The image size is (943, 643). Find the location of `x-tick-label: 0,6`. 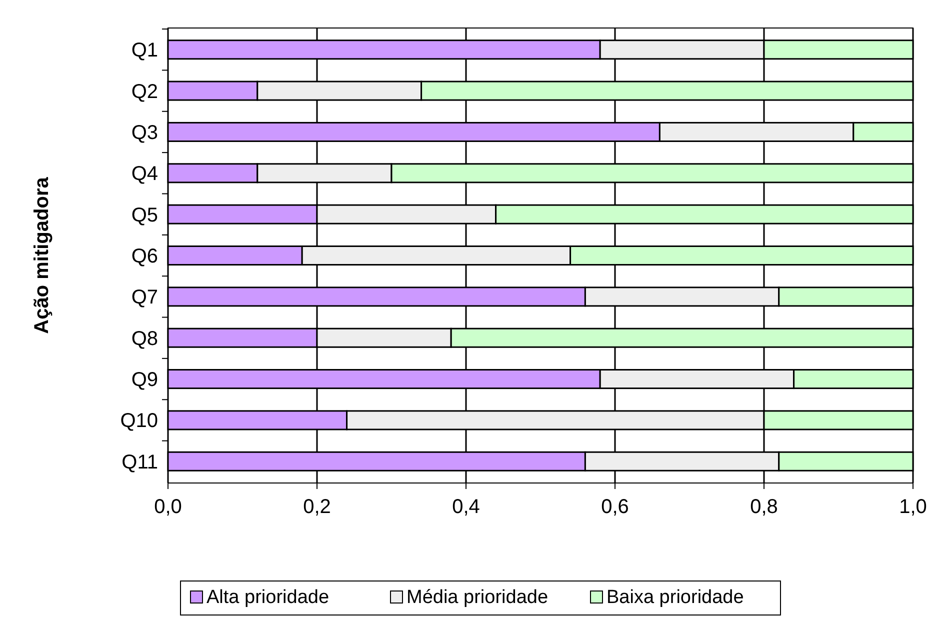

x-tick-label: 0,6 is located at coordinates (615, 507).